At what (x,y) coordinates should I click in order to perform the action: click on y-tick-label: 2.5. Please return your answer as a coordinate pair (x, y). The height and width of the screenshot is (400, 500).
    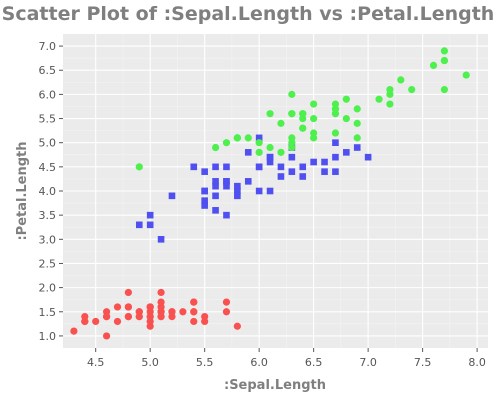
    Looking at the image, I should click on (48, 263).